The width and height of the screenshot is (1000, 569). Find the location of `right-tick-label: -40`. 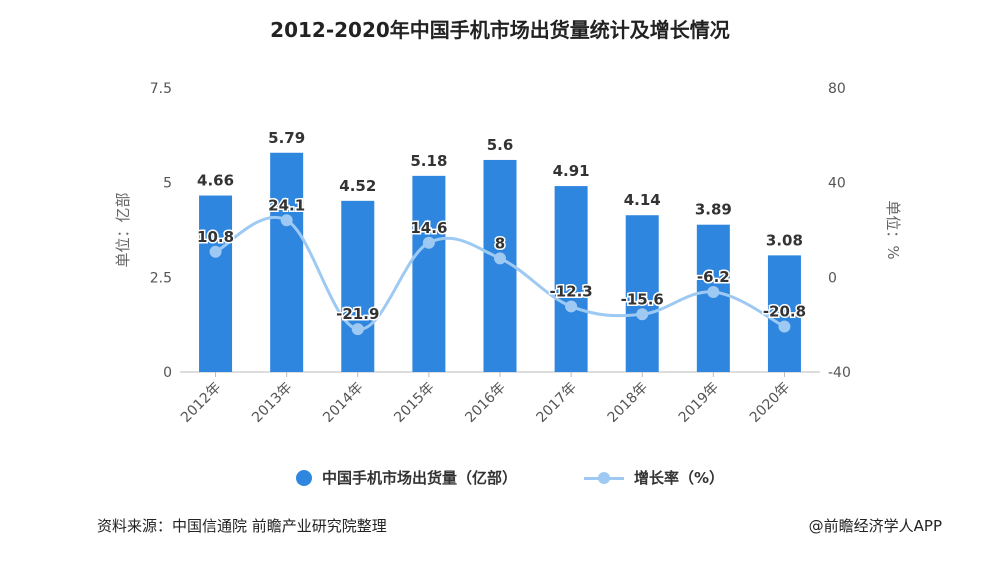

right-tick-label: -40 is located at coordinates (839, 373).